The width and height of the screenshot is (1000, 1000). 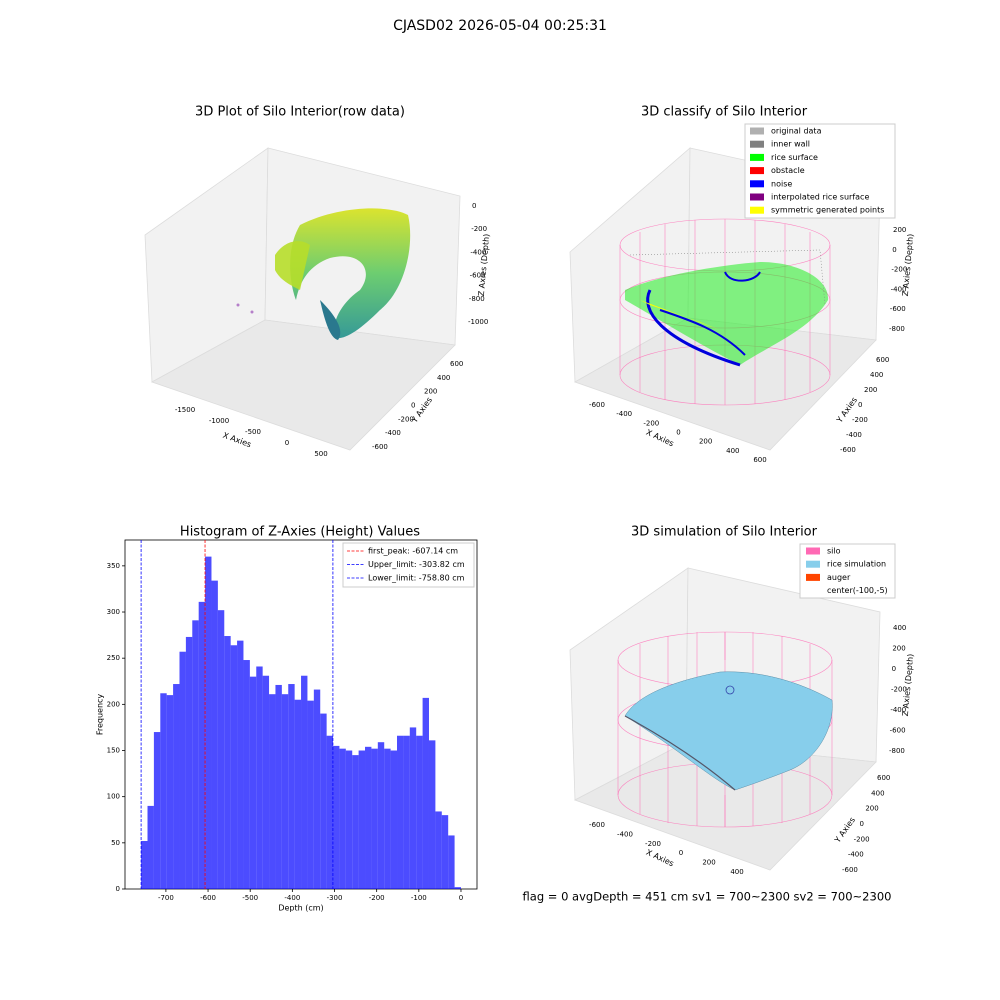 I want to click on x-tick-label: -500, so click(x=250, y=898).